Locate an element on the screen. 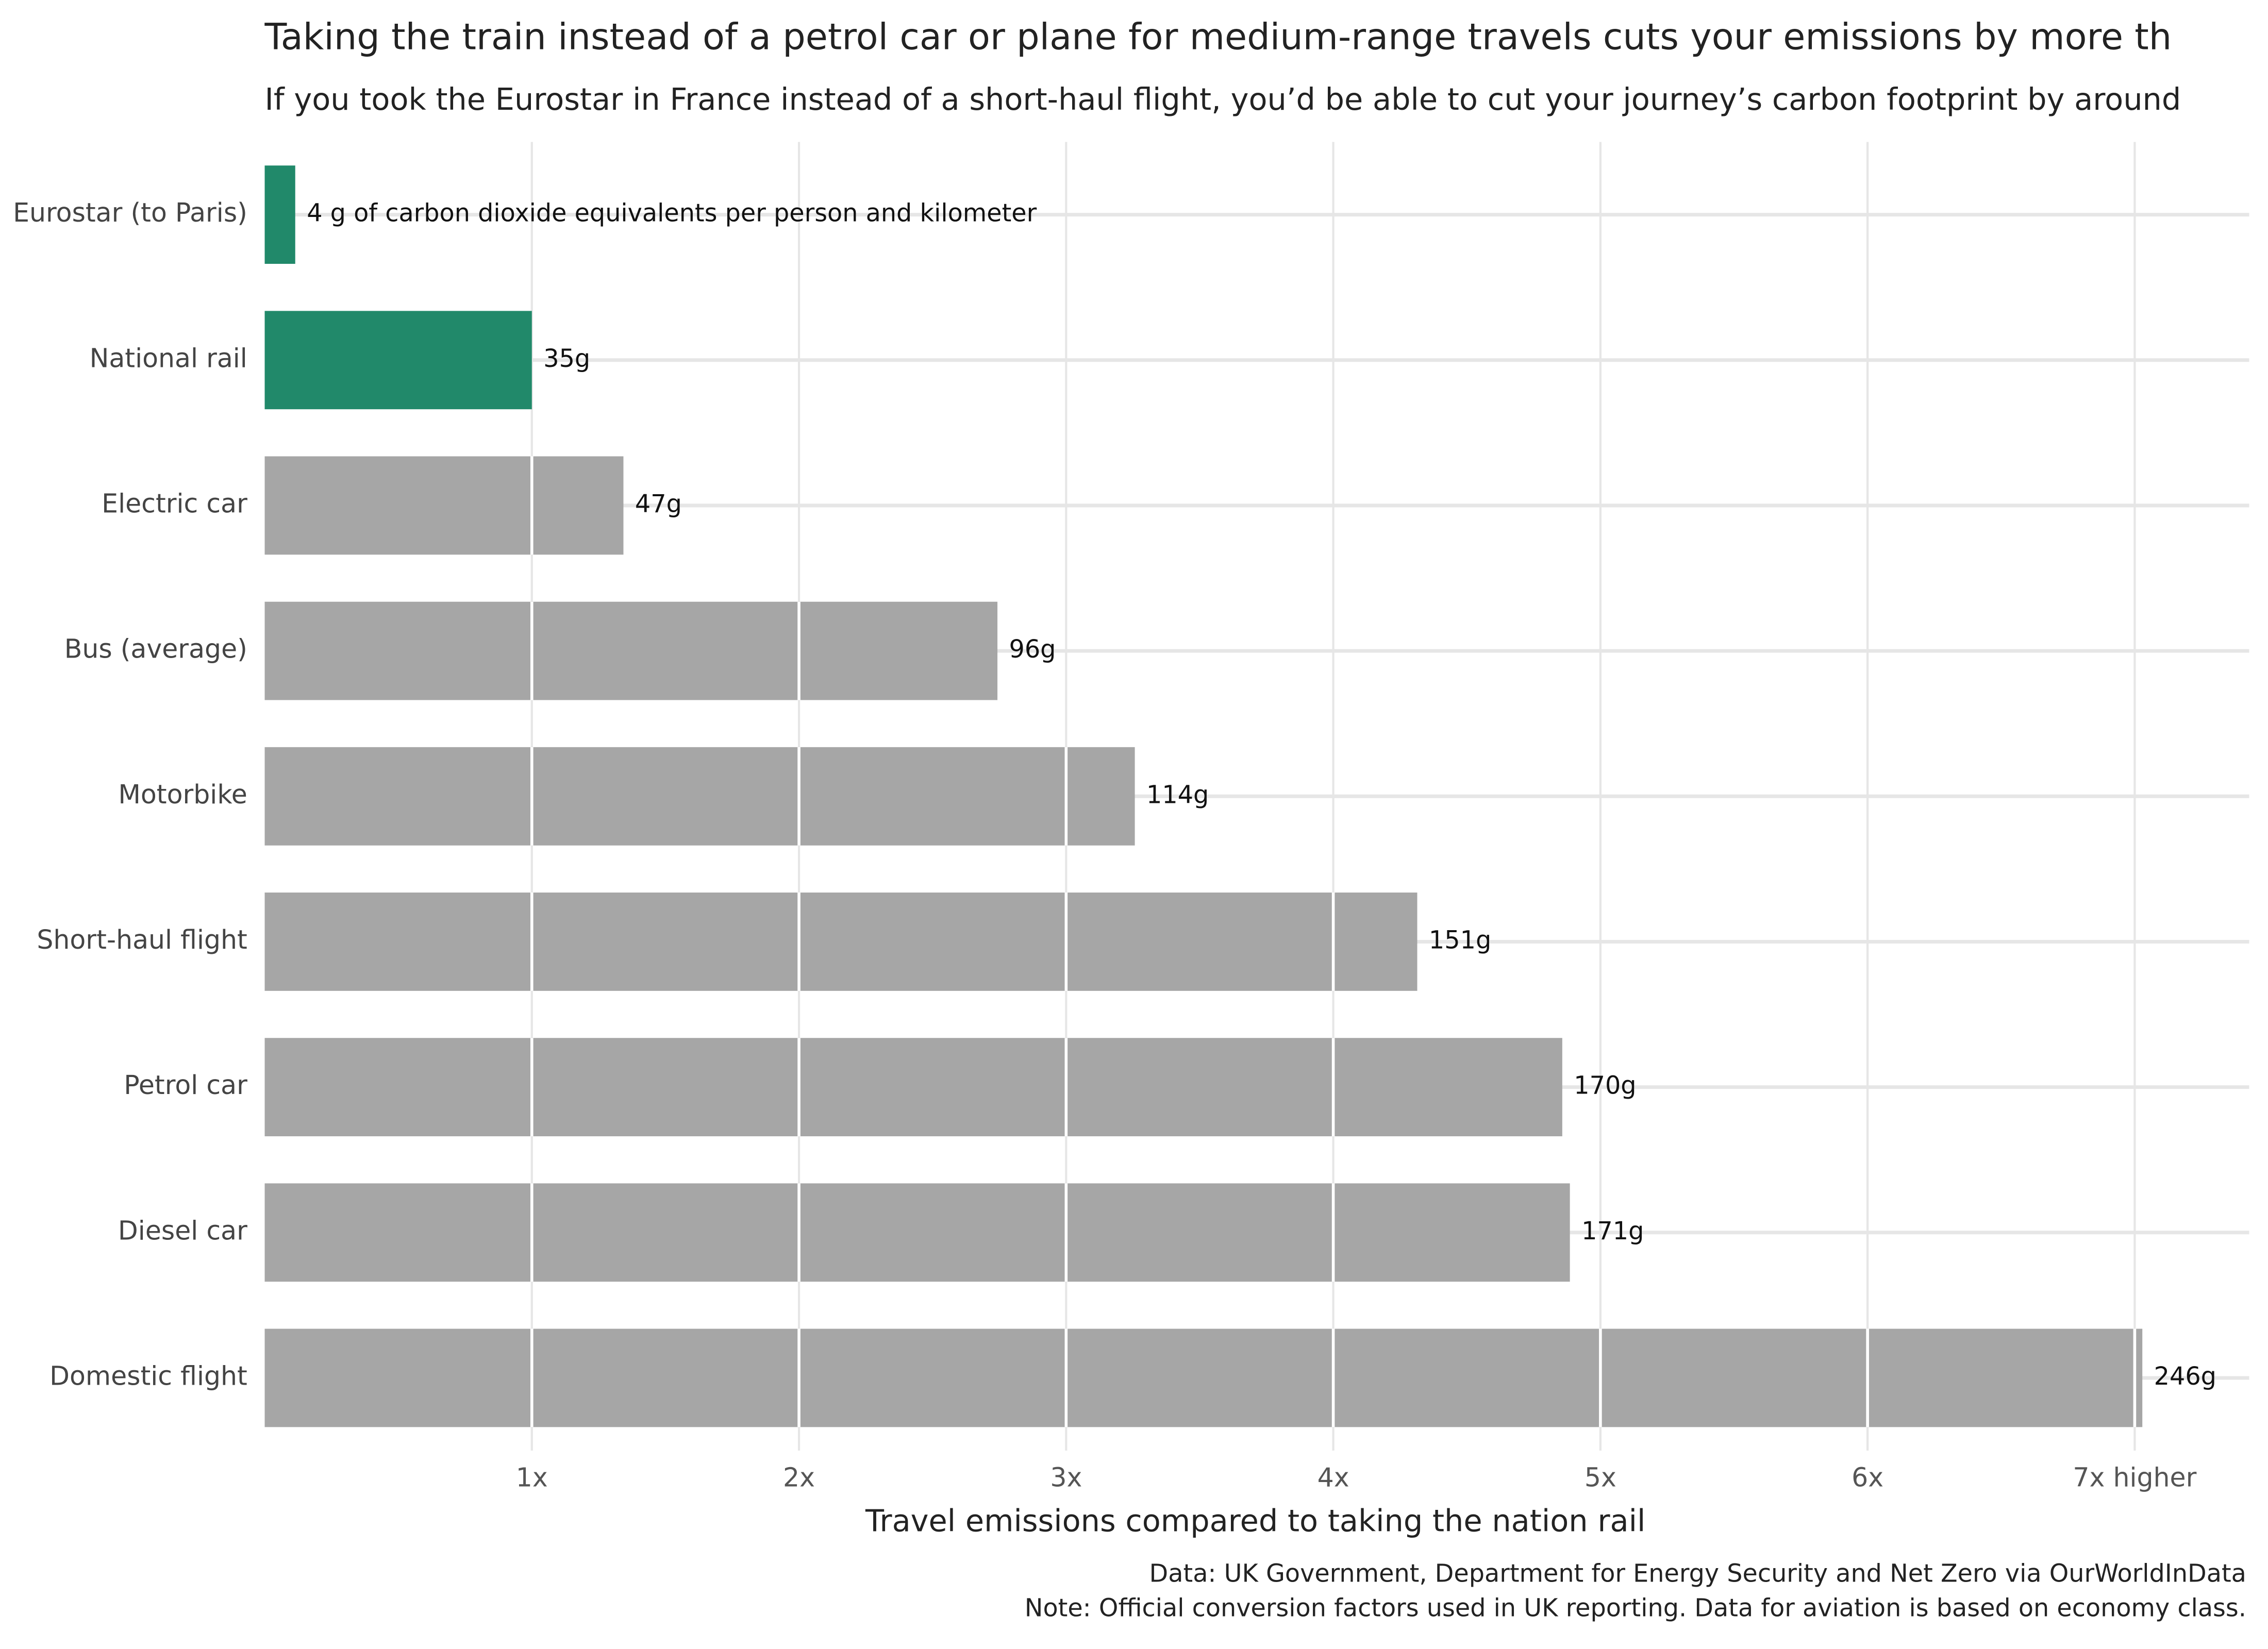 This screenshot has width=2268, height=1649. x-tick-label: 4x is located at coordinates (1333, 1477).